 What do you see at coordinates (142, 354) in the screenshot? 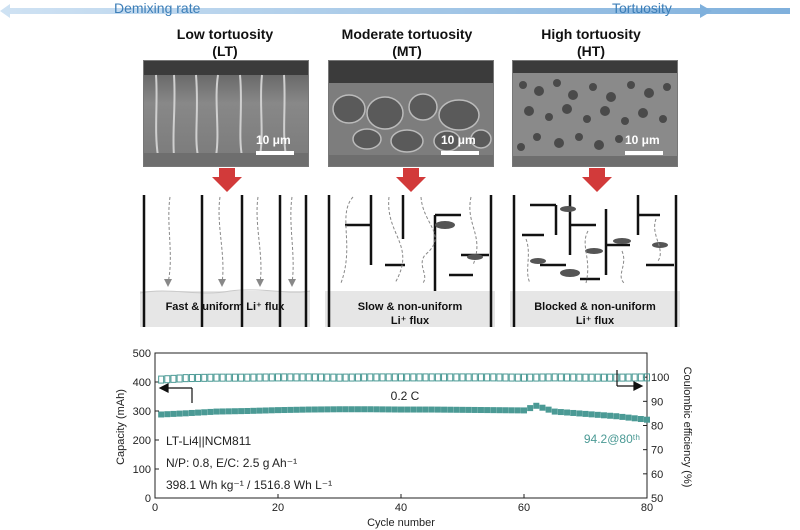
I see `y-left-tick-label: 500` at bounding box center [142, 354].